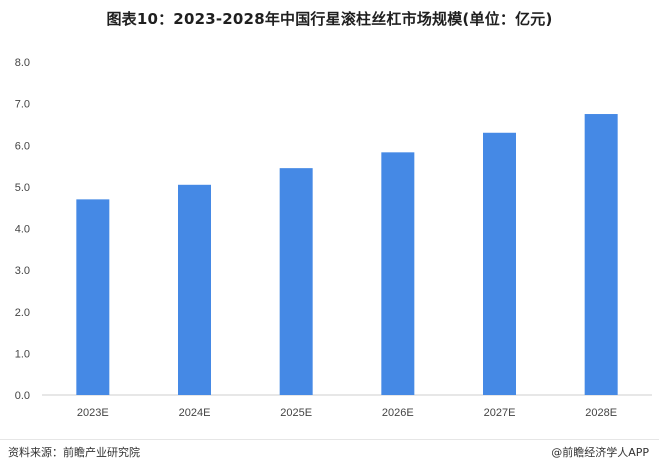 The width and height of the screenshot is (659, 471). I want to click on x-tick-label: 2027E, so click(500, 413).